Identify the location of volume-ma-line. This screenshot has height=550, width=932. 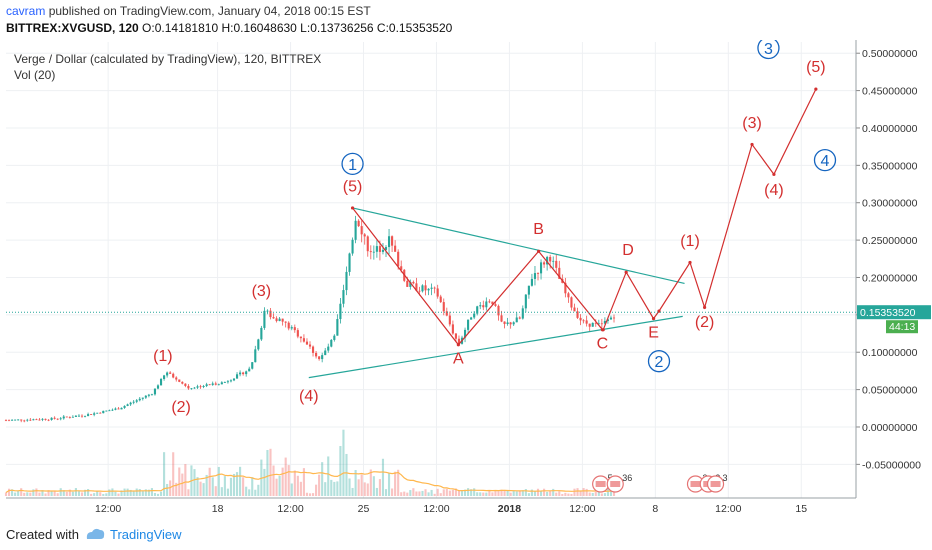
(310, 482).